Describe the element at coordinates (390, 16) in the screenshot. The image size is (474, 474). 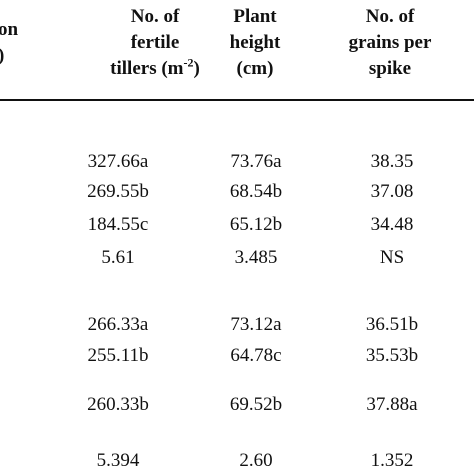
I see `grains-per-spike-header-line-1: No. of` at that location.